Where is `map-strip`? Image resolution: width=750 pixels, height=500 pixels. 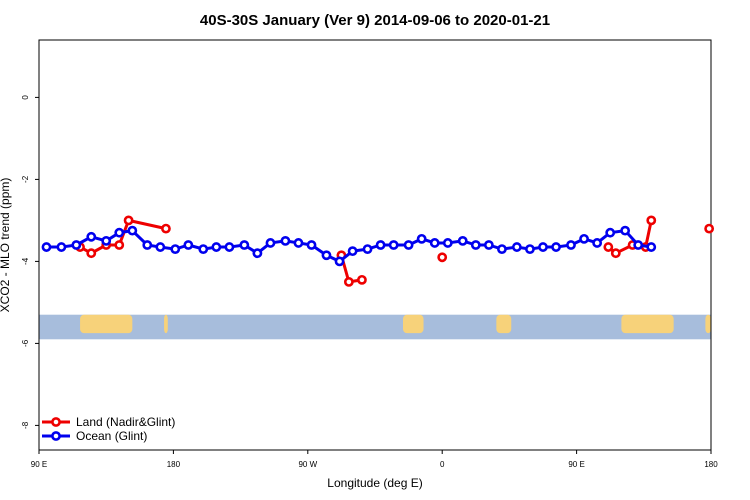 map-strip is located at coordinates (375, 327).